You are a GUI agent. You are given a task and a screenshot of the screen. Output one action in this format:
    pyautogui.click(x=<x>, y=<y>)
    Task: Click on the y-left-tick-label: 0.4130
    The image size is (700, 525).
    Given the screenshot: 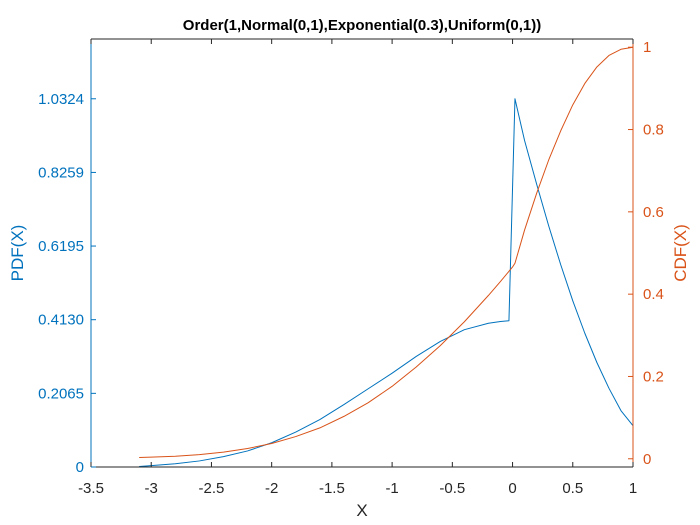 What is the action you would take?
    pyautogui.click(x=61, y=320)
    